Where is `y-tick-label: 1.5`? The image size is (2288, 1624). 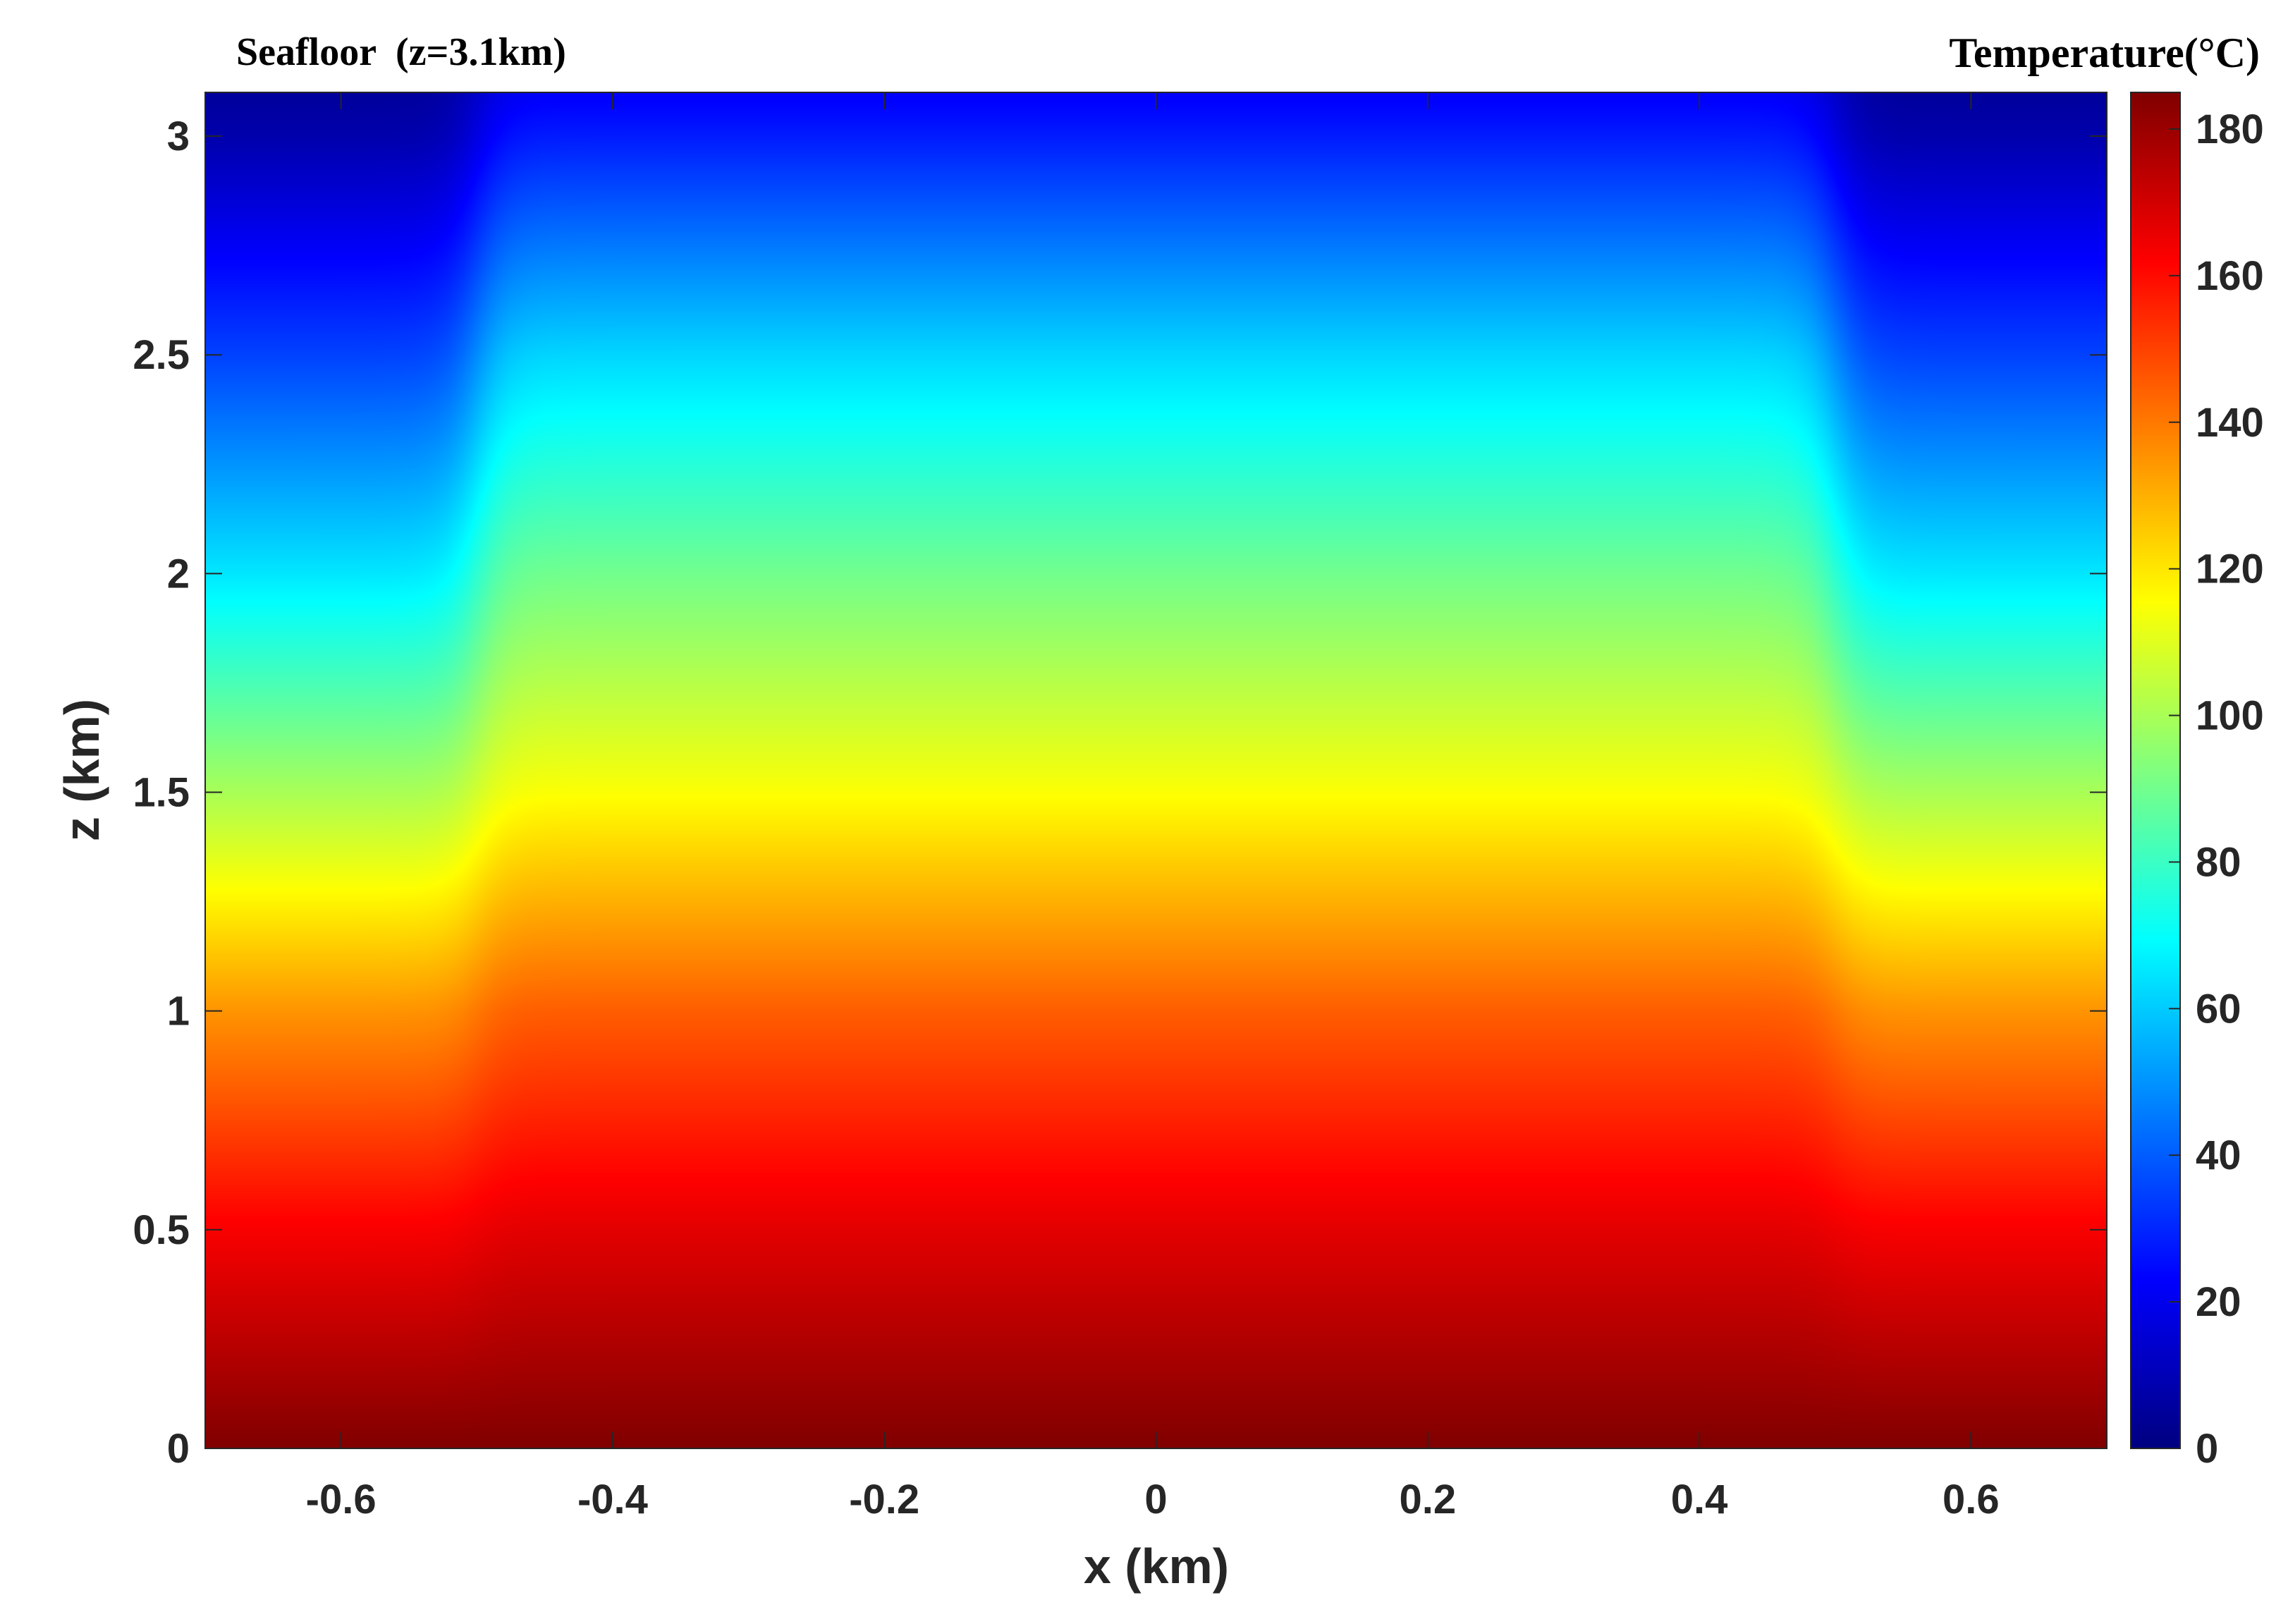 y-tick-label: 1.5 is located at coordinates (161, 793).